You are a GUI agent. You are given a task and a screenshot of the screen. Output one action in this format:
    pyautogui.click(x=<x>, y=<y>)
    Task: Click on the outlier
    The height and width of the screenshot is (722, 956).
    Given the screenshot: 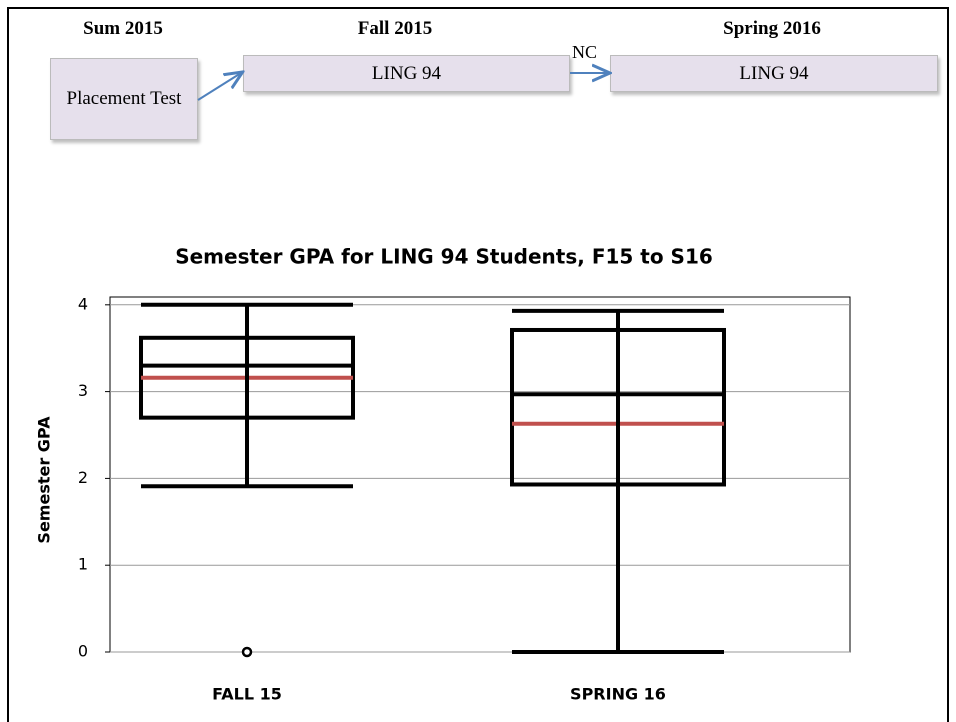 What is the action you would take?
    pyautogui.click(x=247, y=652)
    